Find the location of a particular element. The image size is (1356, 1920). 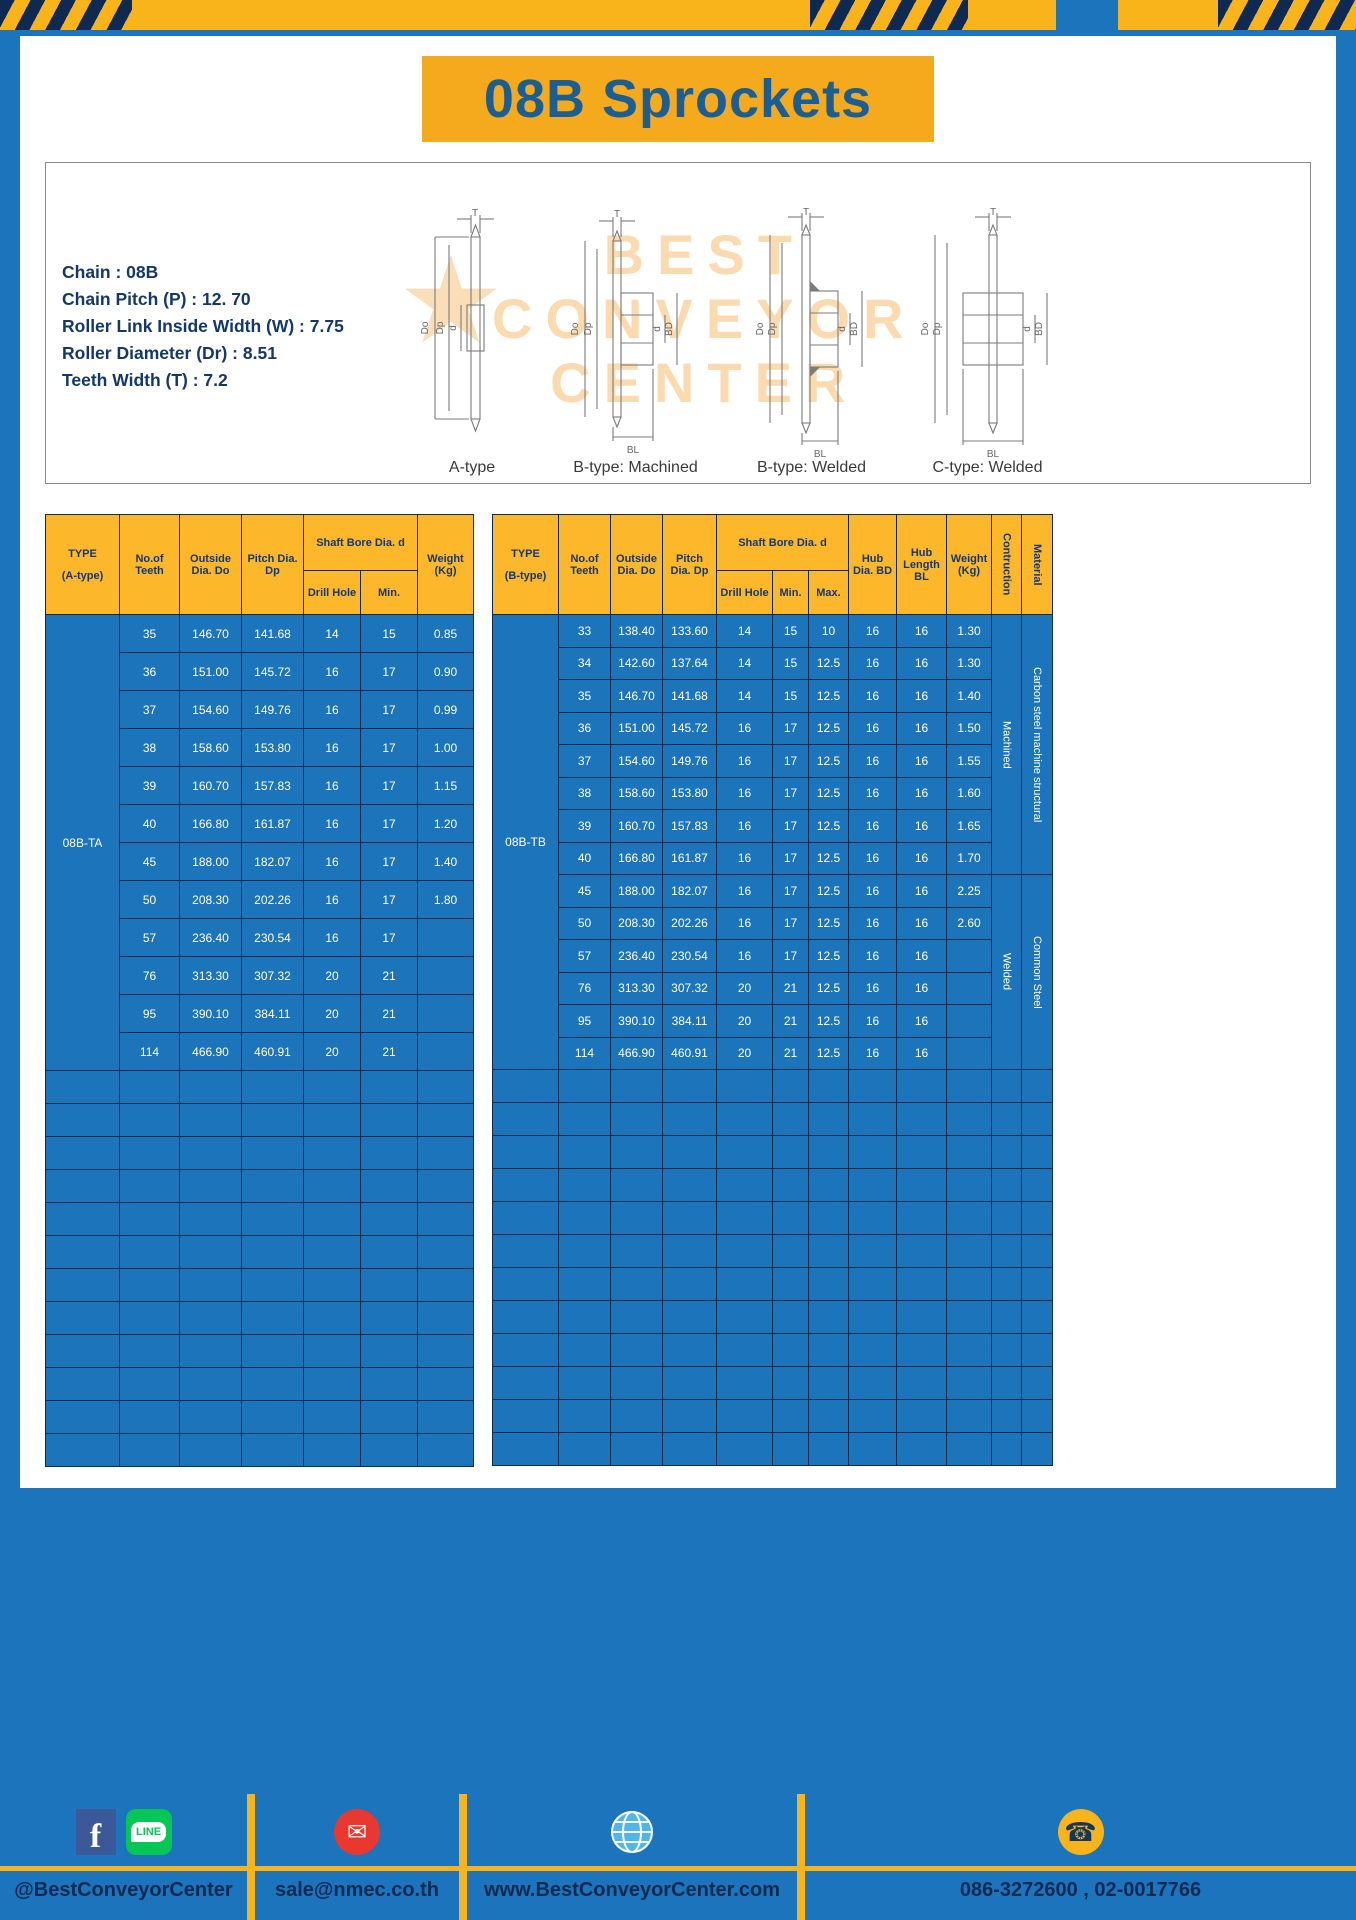

table-cell: 10 is located at coordinates (828, 631).